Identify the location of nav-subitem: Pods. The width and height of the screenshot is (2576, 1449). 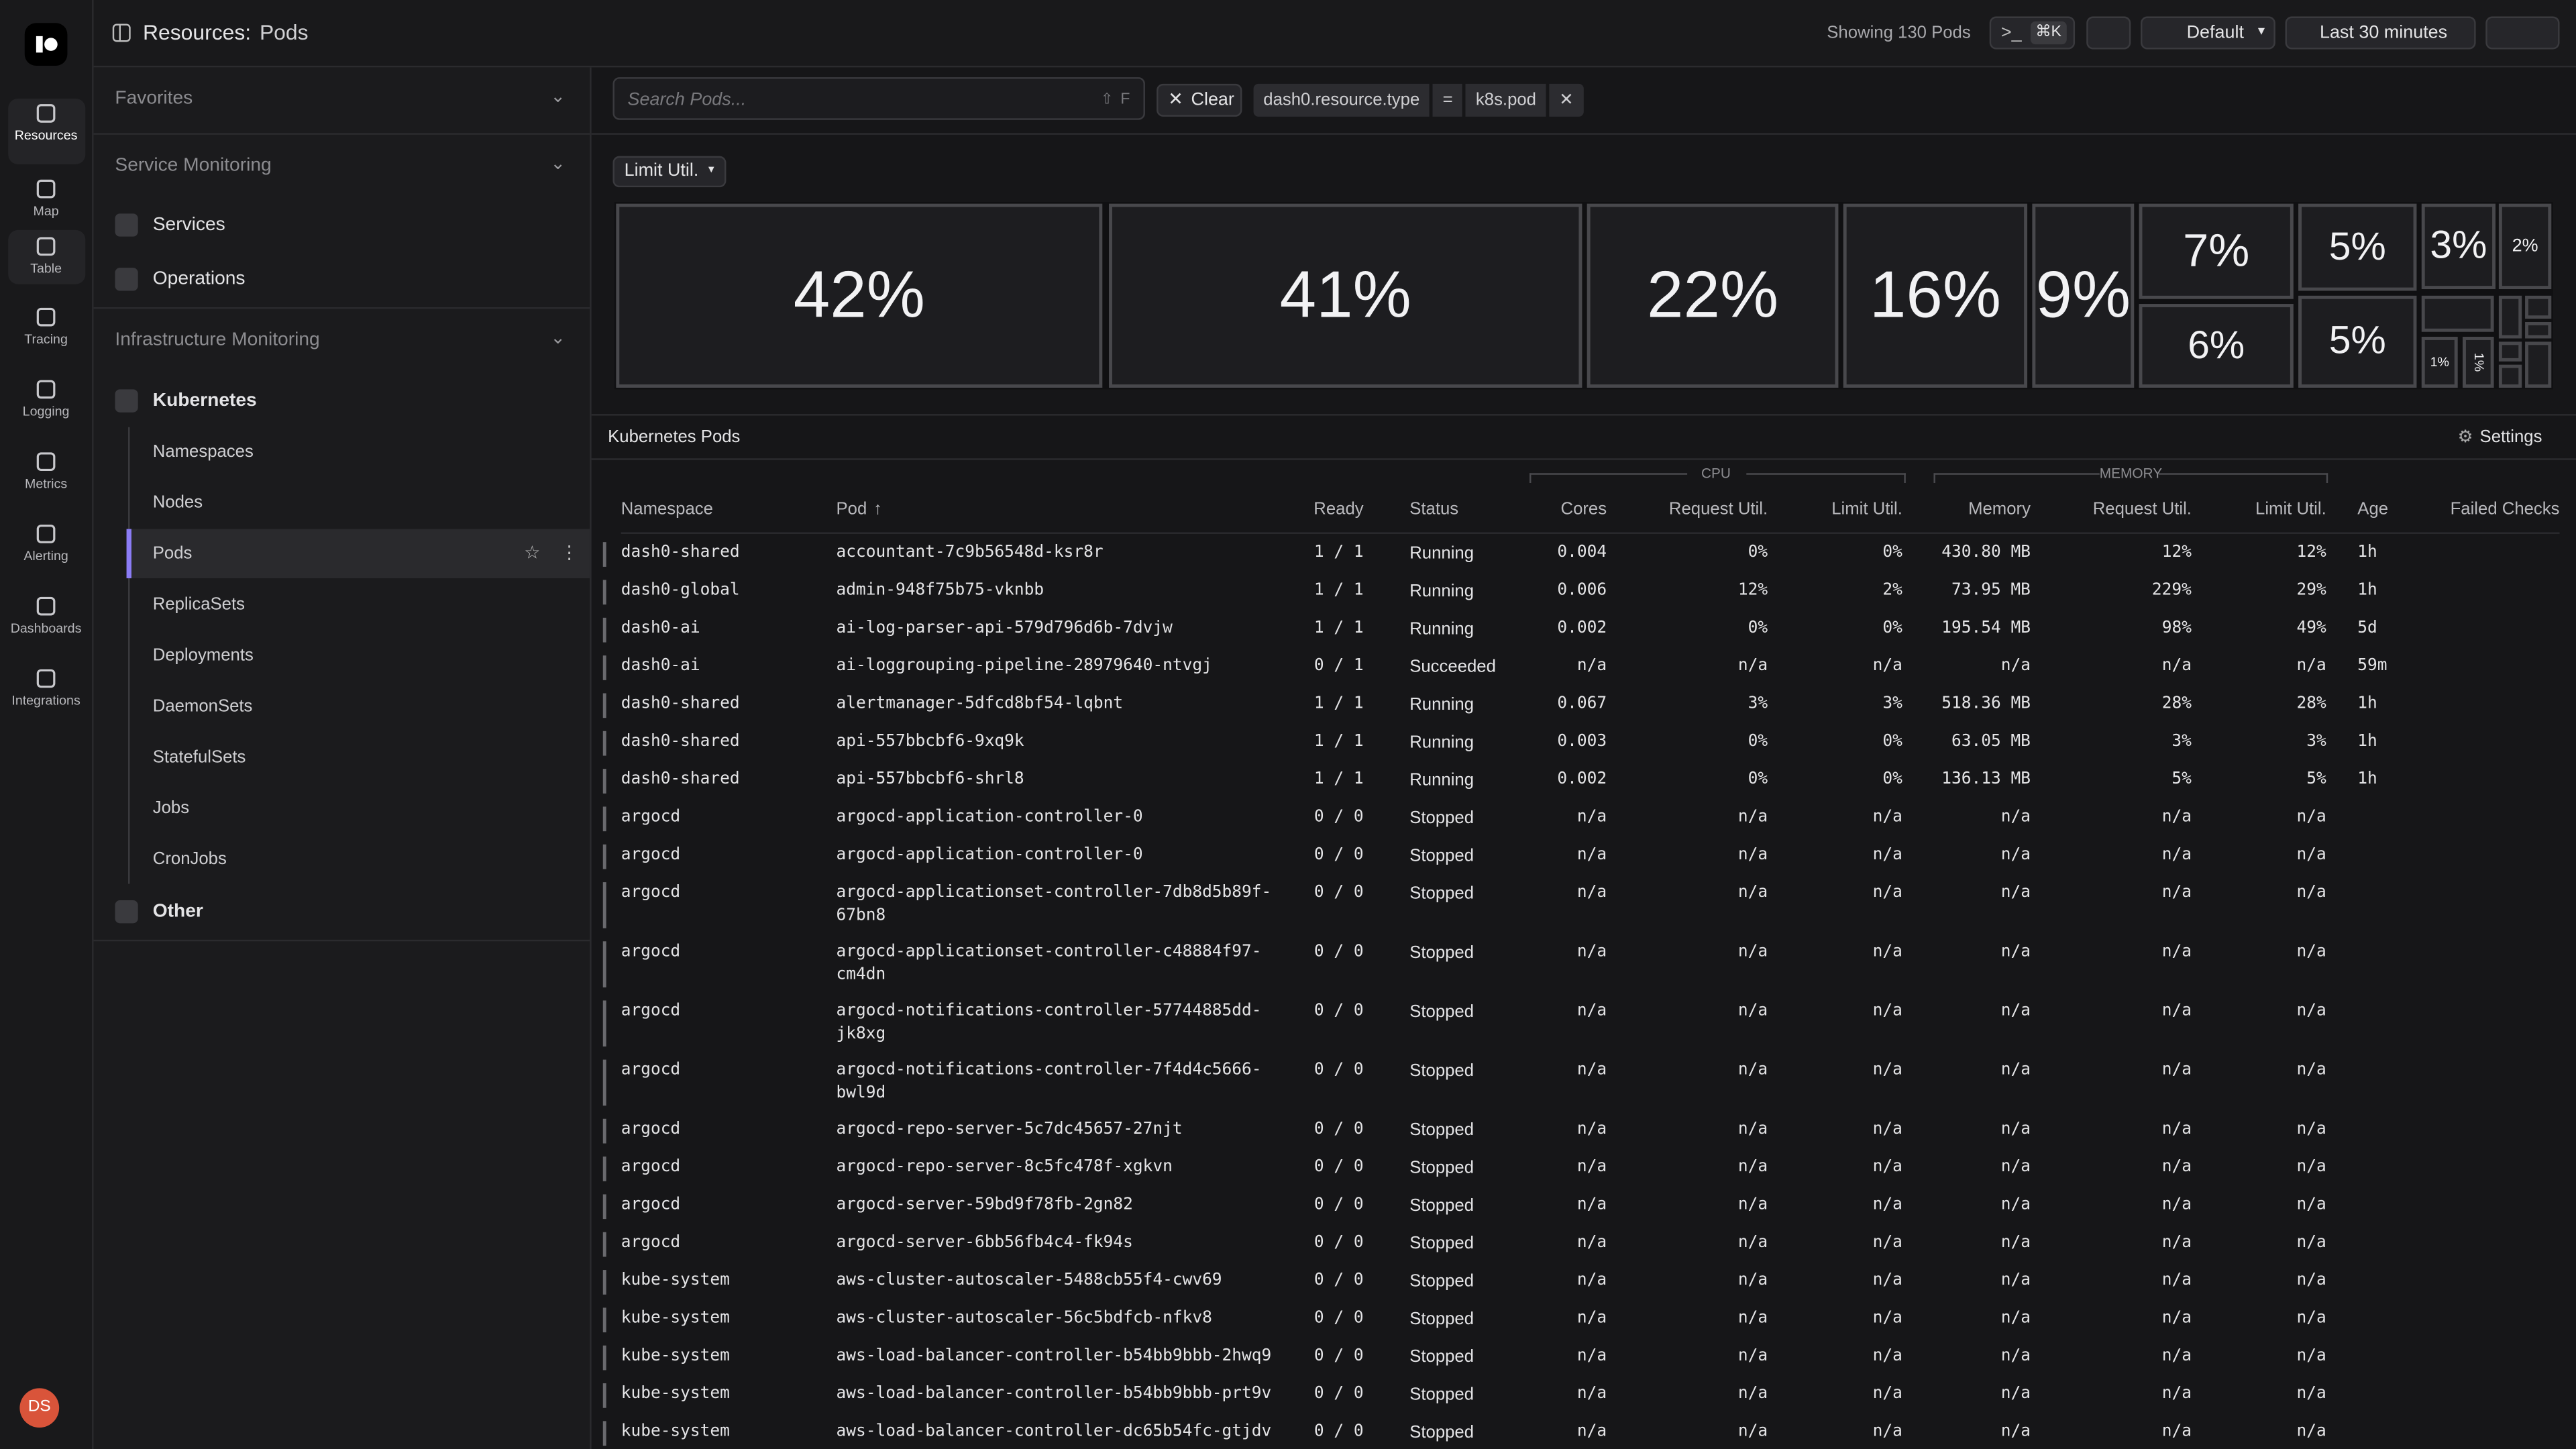
(172, 553).